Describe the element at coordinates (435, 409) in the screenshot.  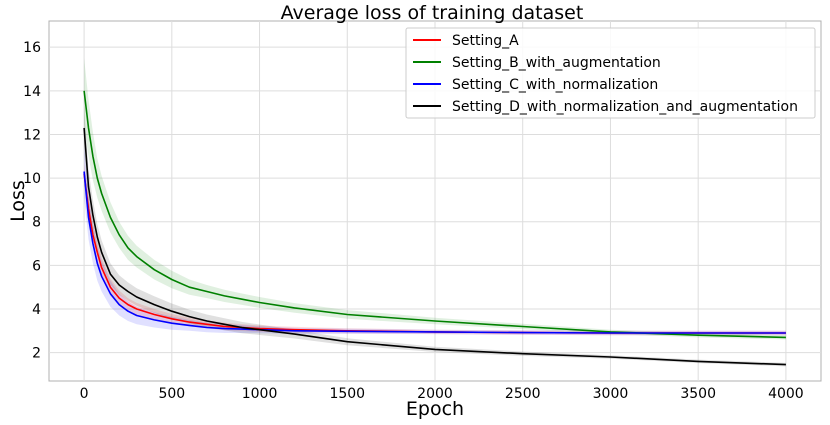
I see `x-axis-label: Epoch` at that location.